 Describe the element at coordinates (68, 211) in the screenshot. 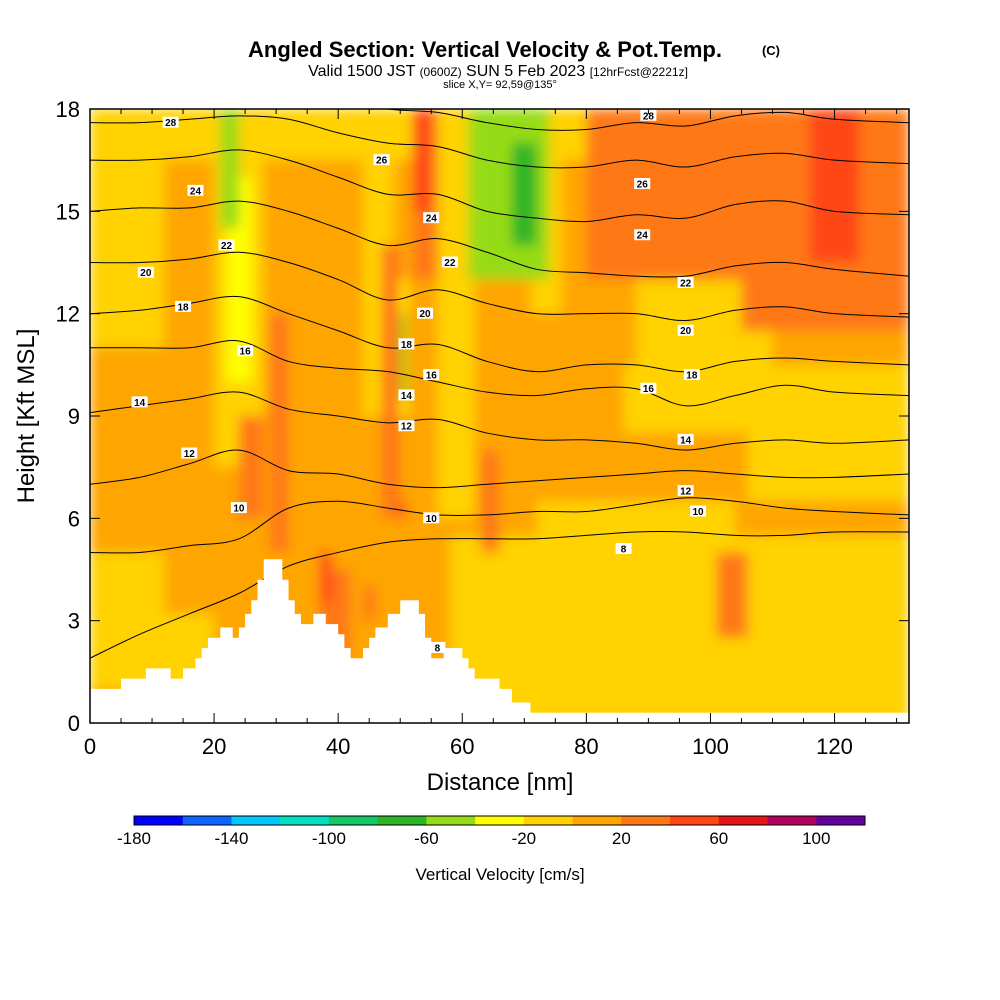

I see `y-tick-label: 15` at that location.